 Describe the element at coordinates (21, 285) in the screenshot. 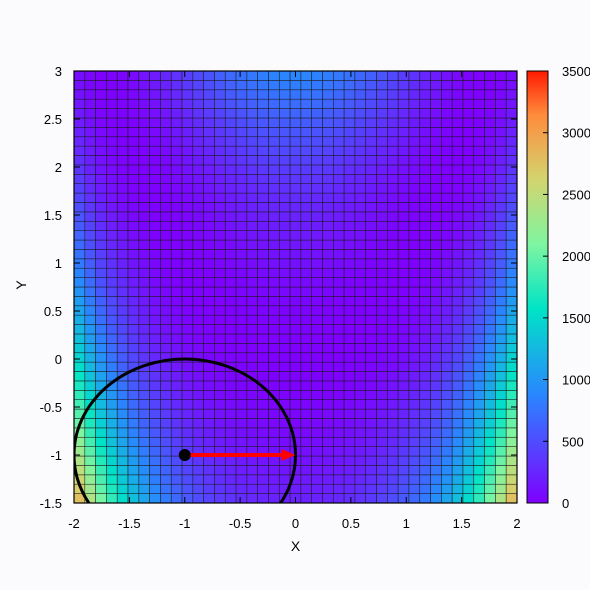

I see `y-axis-title: Y` at that location.